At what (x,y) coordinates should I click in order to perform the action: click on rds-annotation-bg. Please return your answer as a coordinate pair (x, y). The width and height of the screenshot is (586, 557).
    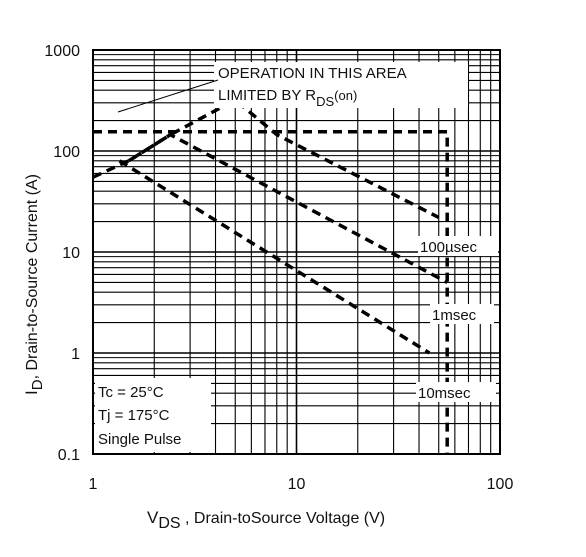
    Looking at the image, I should click on (341, 85).